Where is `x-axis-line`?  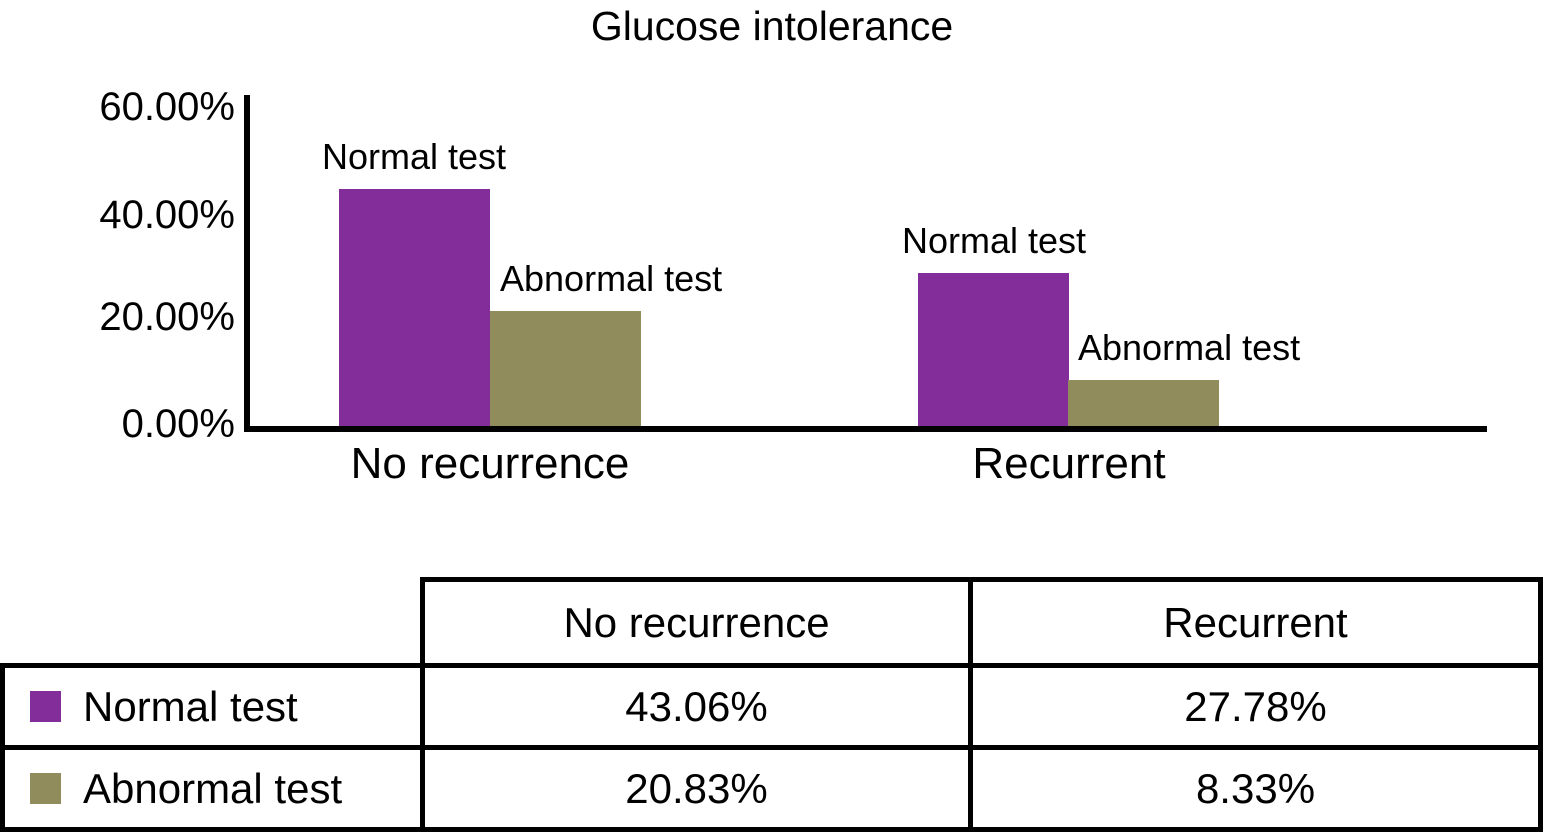
x-axis-line is located at coordinates (865, 429).